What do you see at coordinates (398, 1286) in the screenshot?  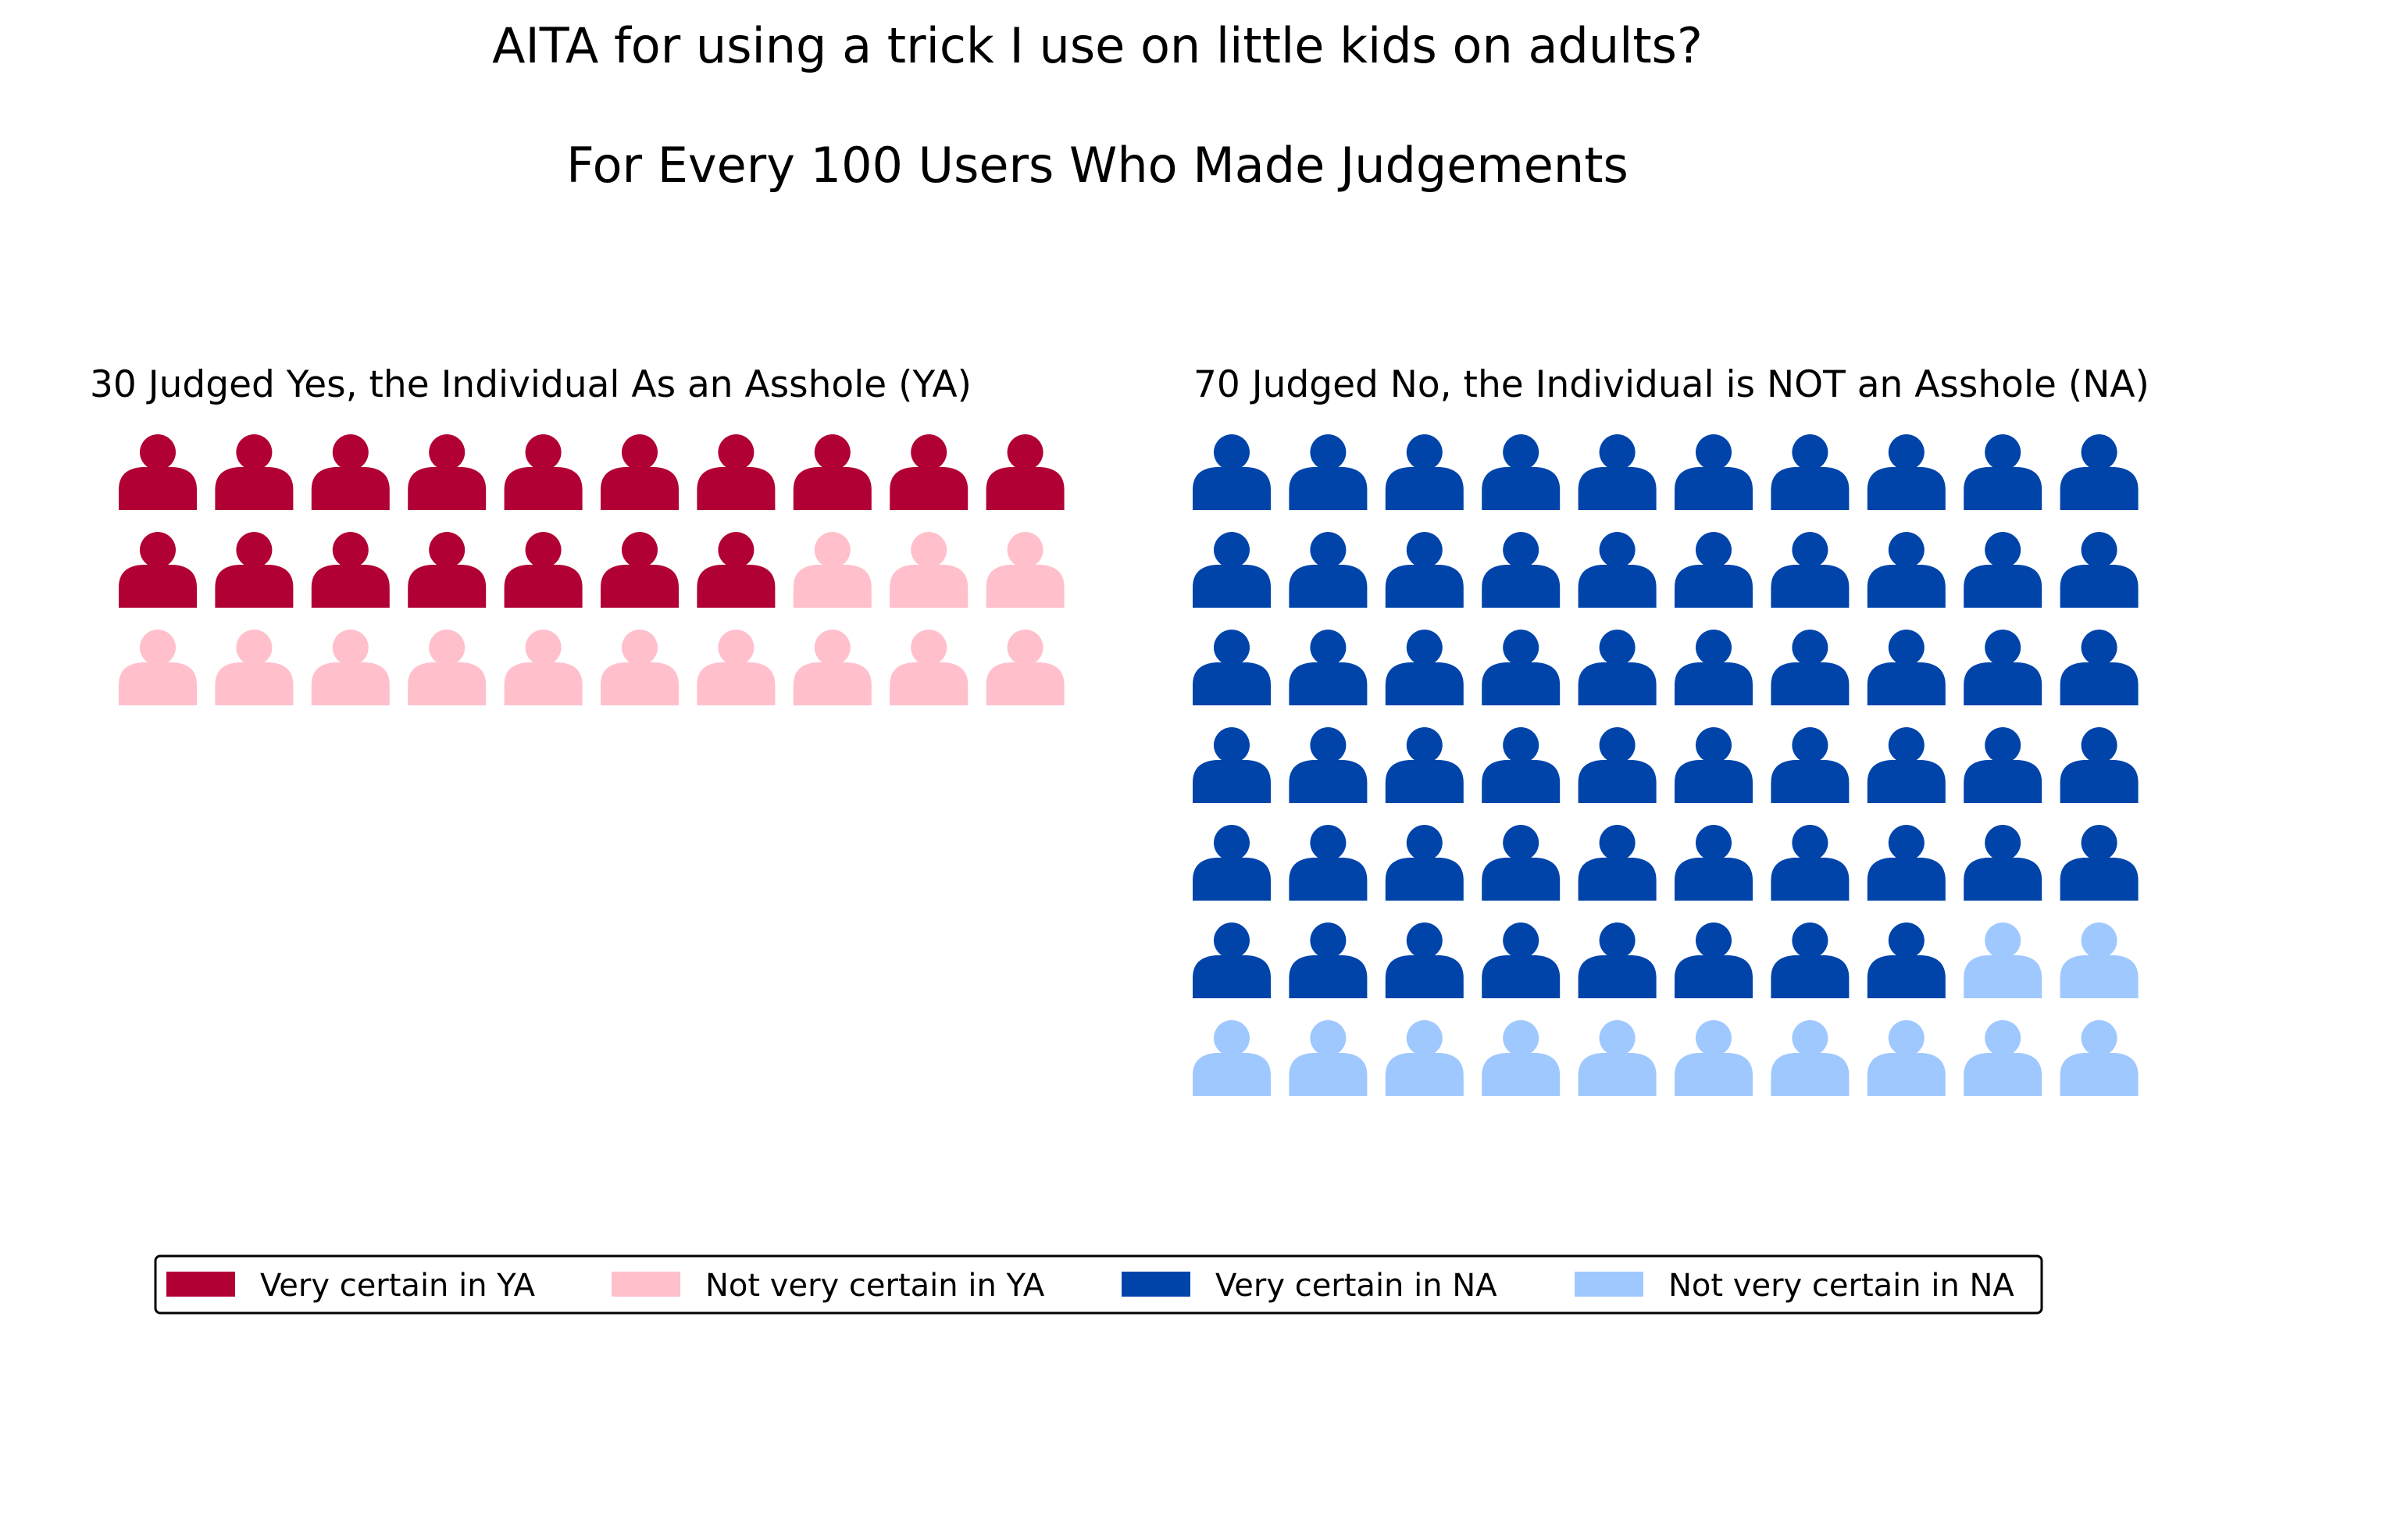 I see `legend-label-very-certain-ya: Very certain in YA` at bounding box center [398, 1286].